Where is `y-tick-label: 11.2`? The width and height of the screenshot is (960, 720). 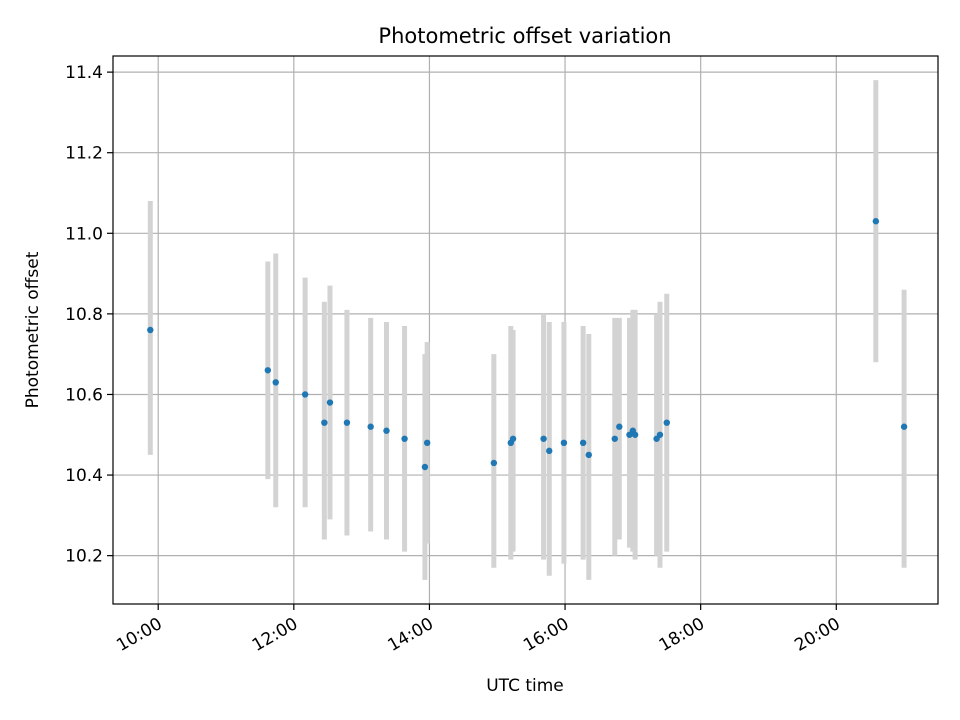 y-tick-label: 11.2 is located at coordinates (84, 154).